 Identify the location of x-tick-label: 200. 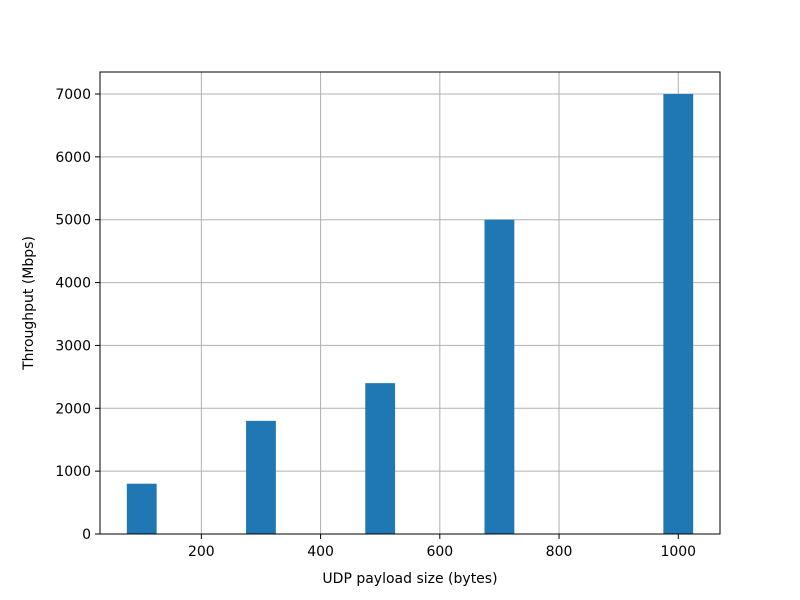
(201, 552).